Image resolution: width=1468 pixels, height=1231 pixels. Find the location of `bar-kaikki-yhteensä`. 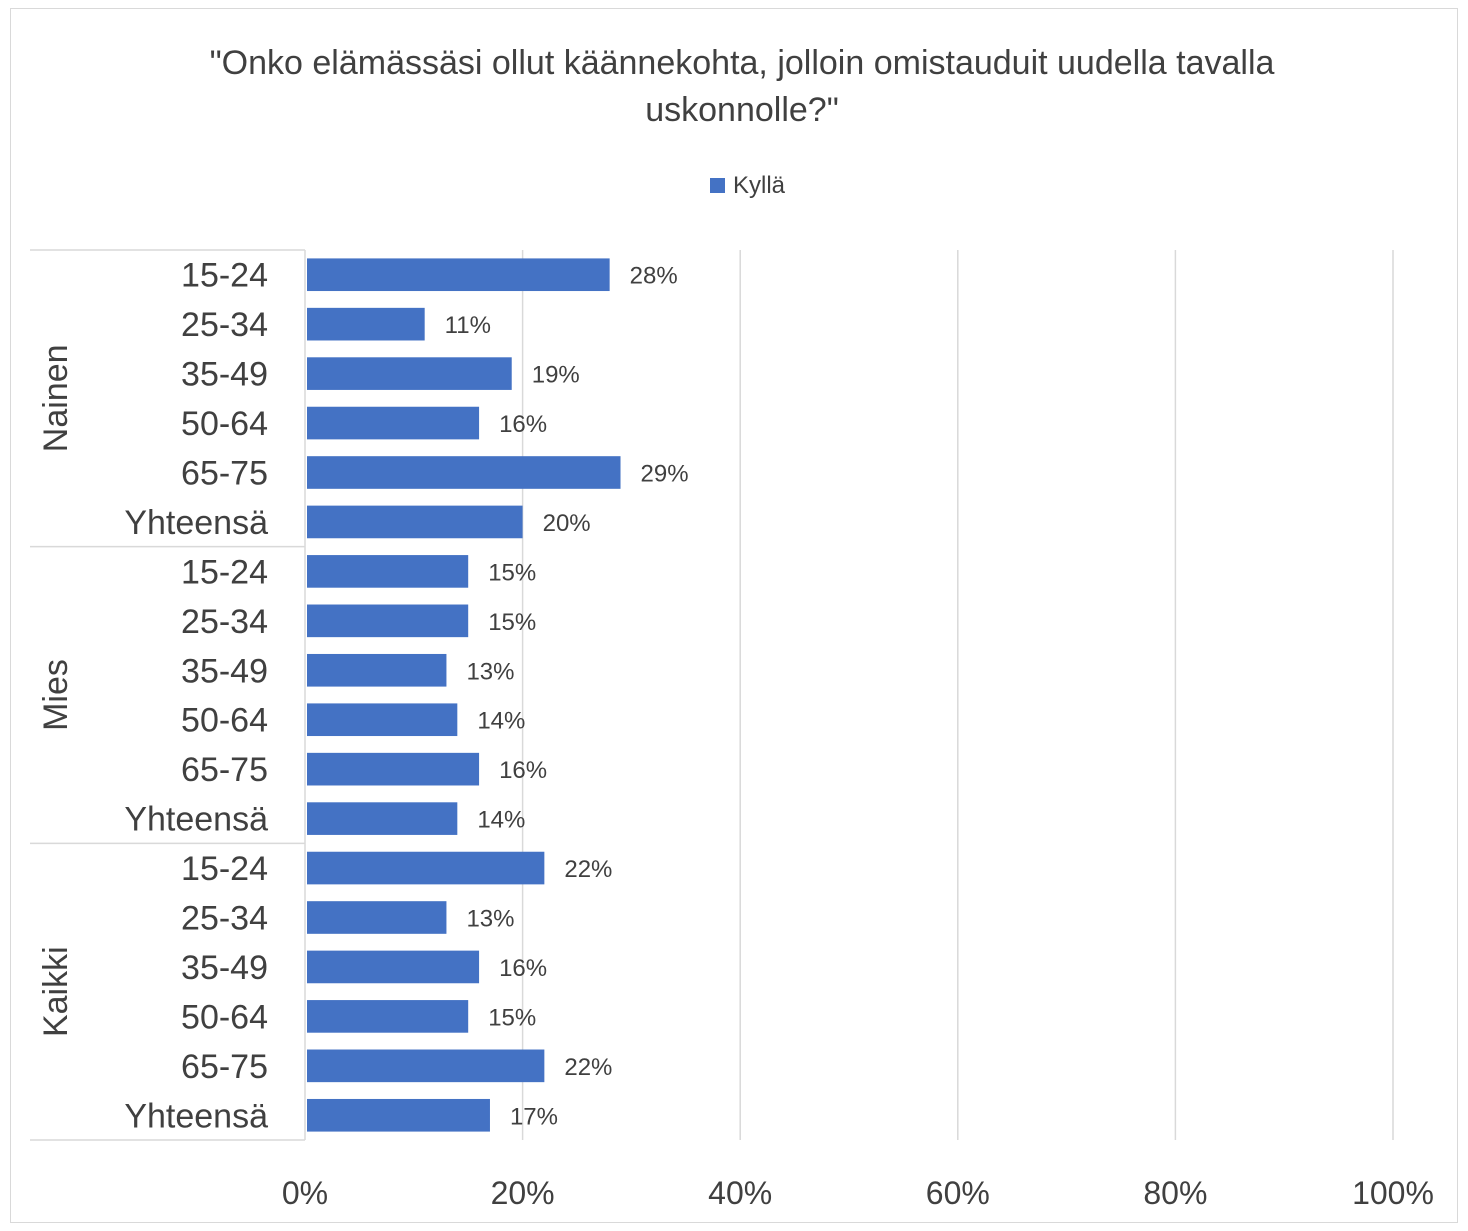

bar-kaikki-yhteensä is located at coordinates (398, 1115).